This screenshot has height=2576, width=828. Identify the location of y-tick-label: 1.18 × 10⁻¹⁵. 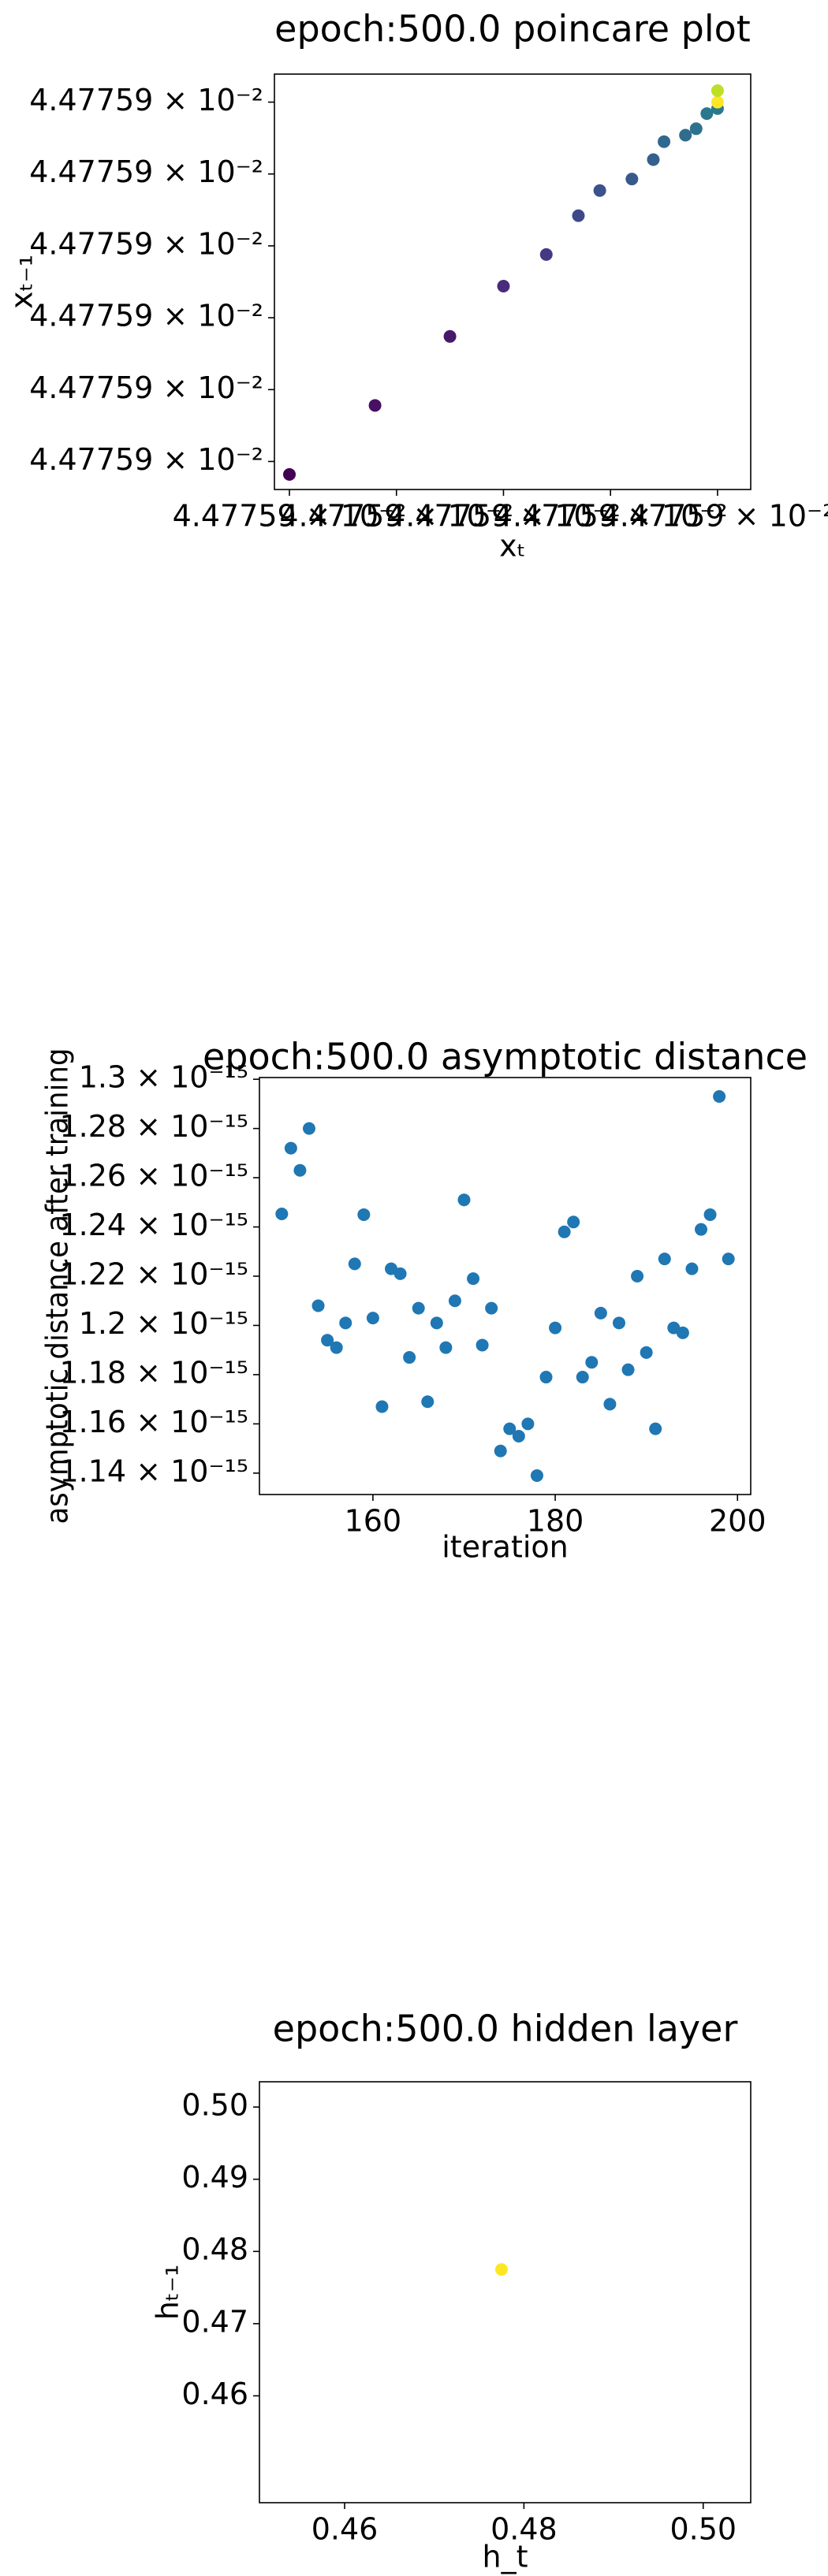
(155, 1372).